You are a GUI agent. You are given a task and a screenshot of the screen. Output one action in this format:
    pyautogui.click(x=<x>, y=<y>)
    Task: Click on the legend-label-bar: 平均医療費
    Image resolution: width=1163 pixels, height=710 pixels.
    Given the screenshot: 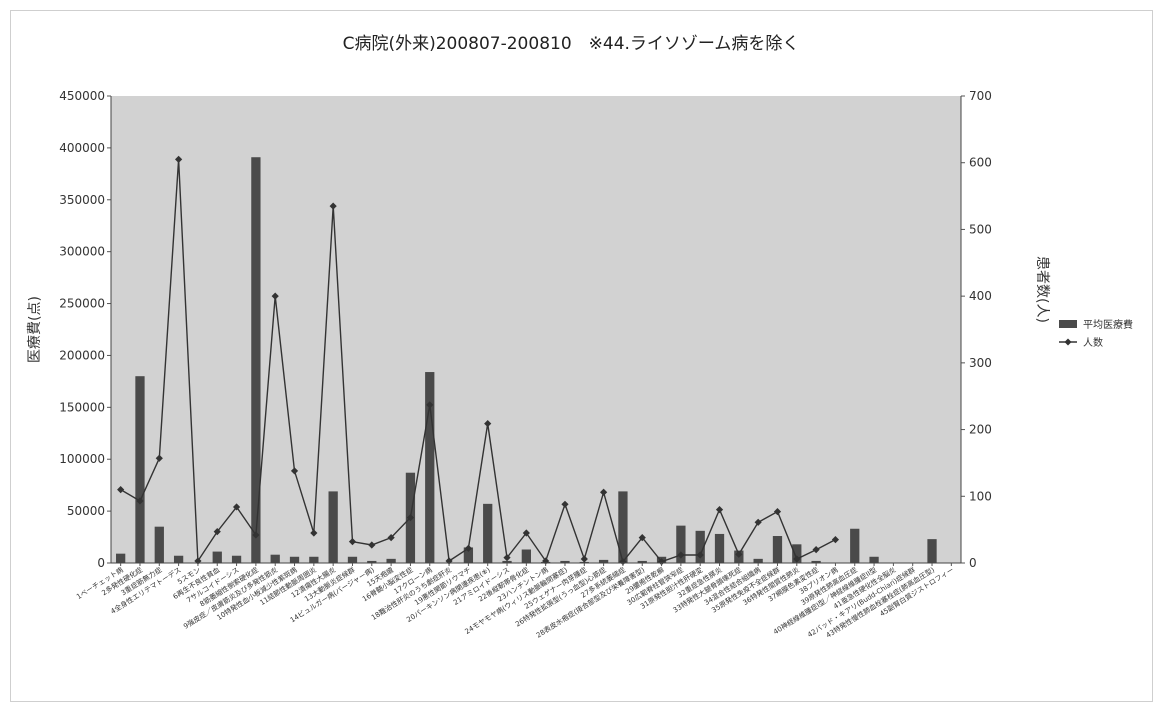 What is the action you would take?
    pyautogui.click(x=1108, y=324)
    